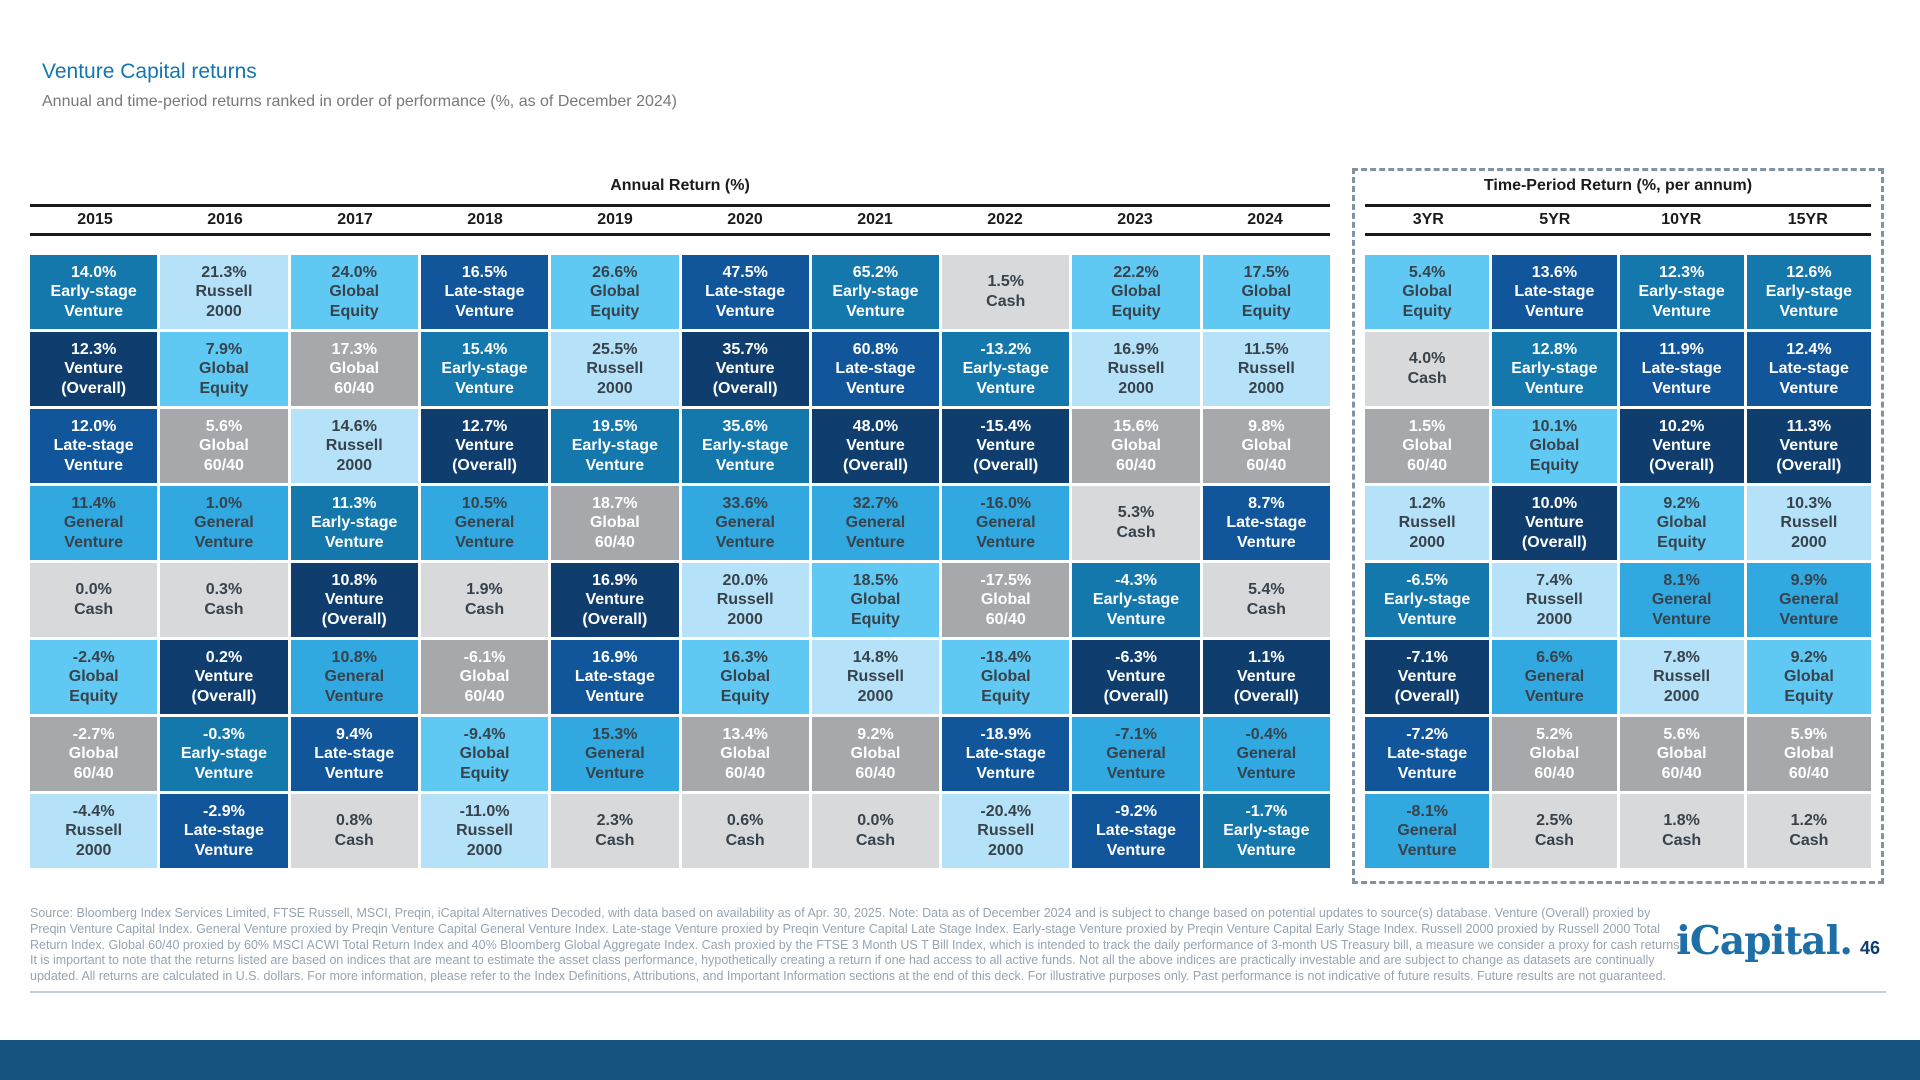 Image resolution: width=1920 pixels, height=1080 pixels. Describe the element at coordinates (615, 272) in the screenshot. I see `return-value: 26.6%` at that location.